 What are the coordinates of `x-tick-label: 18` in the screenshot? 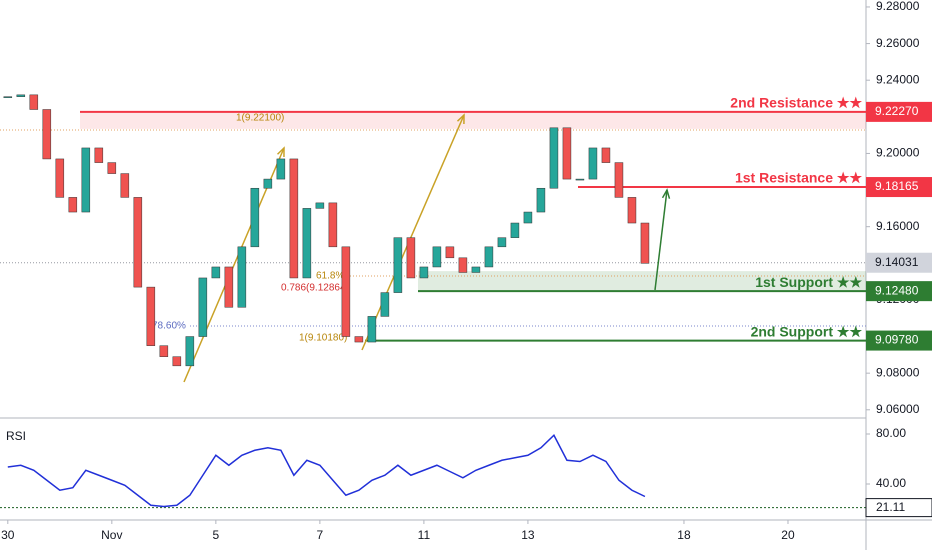 It's located at (684, 535).